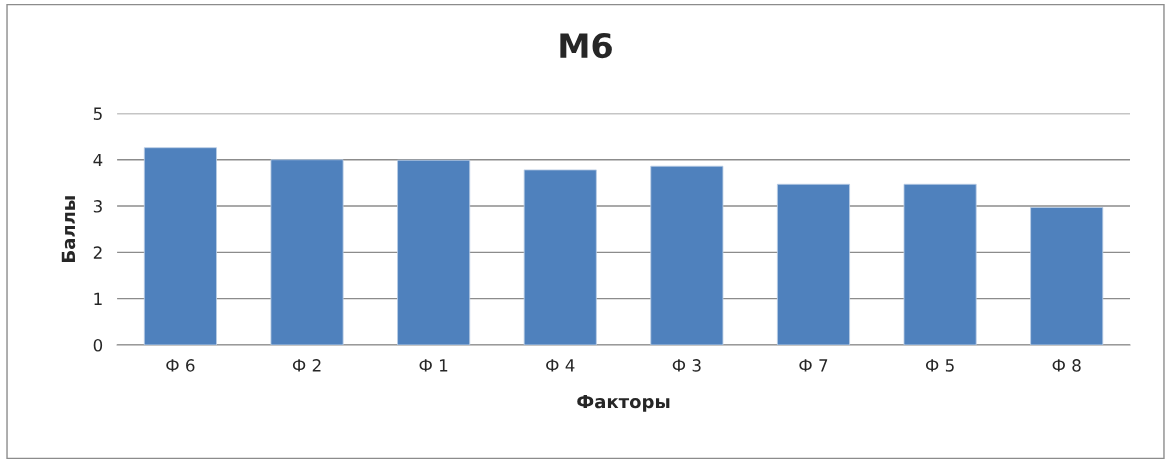  Describe the element at coordinates (433, 365) in the screenshot. I see `x-tick-label: Ф 1` at that location.